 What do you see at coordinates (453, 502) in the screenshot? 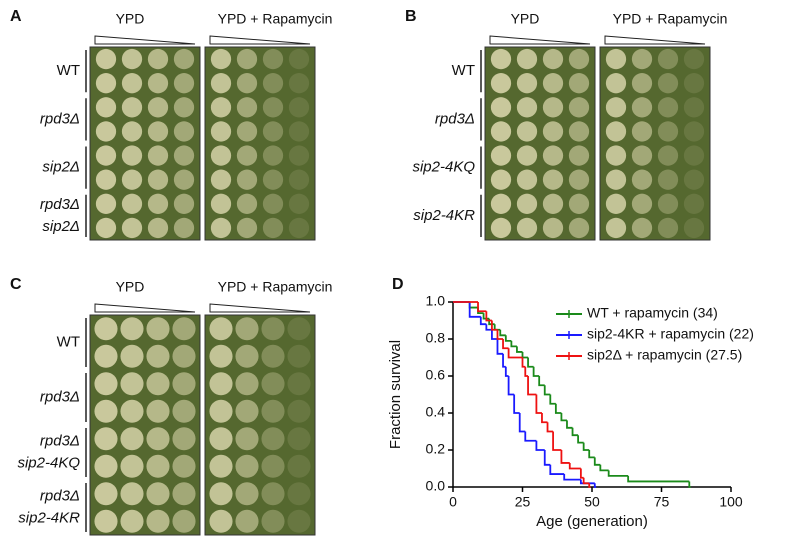
I see `x-tick-label: 0` at bounding box center [453, 502].